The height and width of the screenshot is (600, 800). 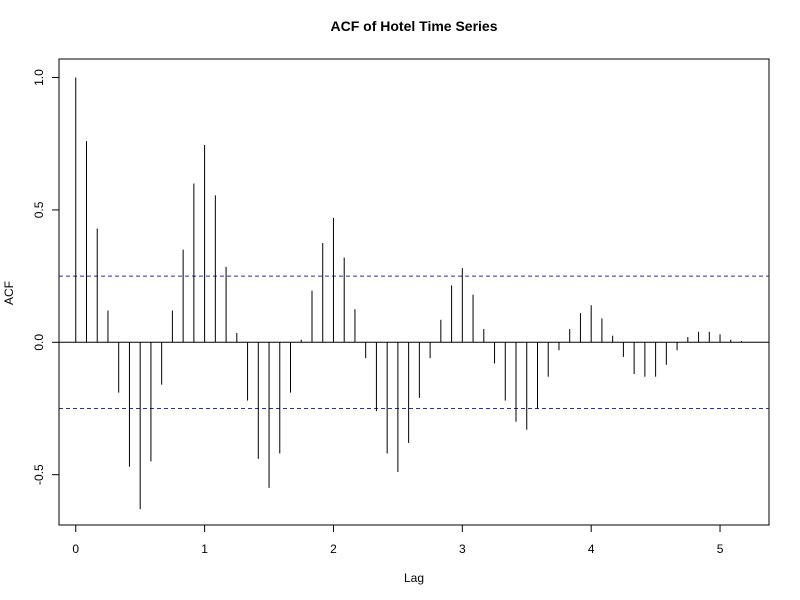 I want to click on x-tick-label: 1, so click(x=204, y=549).